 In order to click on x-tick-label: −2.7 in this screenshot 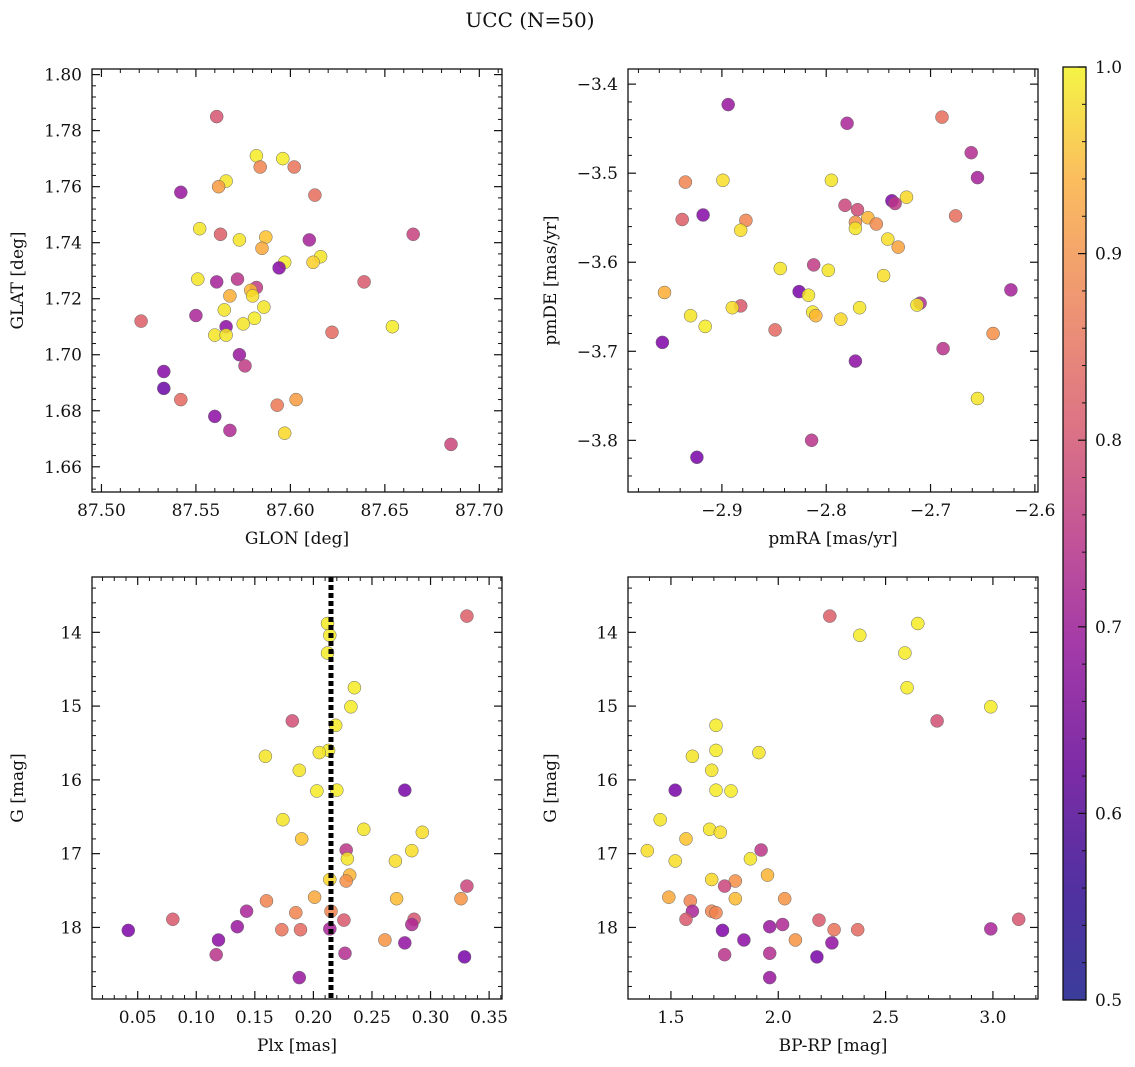, I will do `click(930, 511)`.